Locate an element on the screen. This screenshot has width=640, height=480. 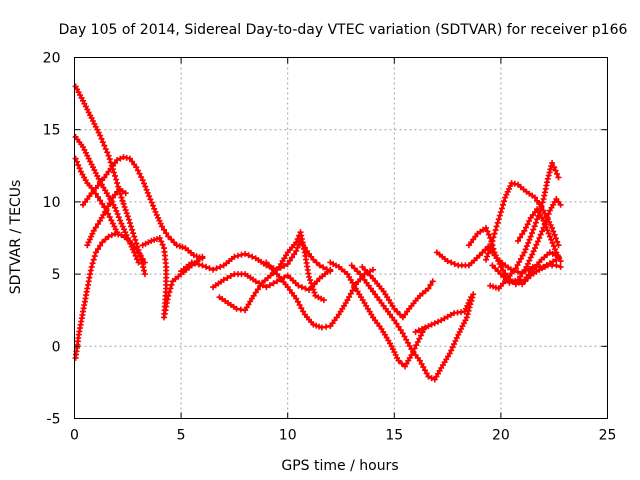
y-axis-label: SDTVAR / TECUs is located at coordinates (16, 237).